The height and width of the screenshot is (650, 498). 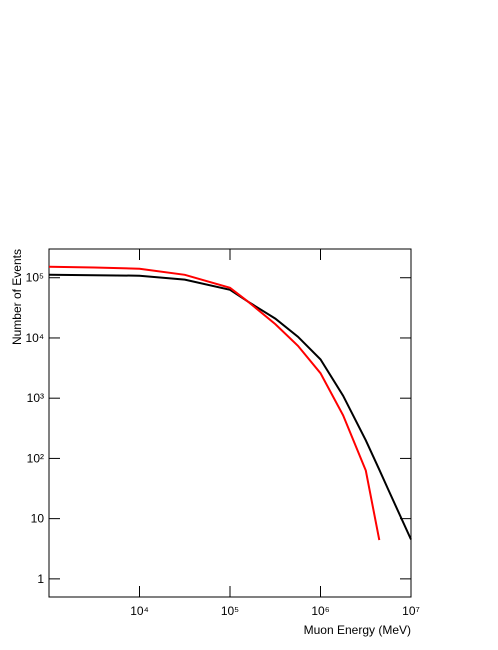 What do you see at coordinates (357, 630) in the screenshot?
I see `x-axis-title: Muon Energy (MeV)` at bounding box center [357, 630].